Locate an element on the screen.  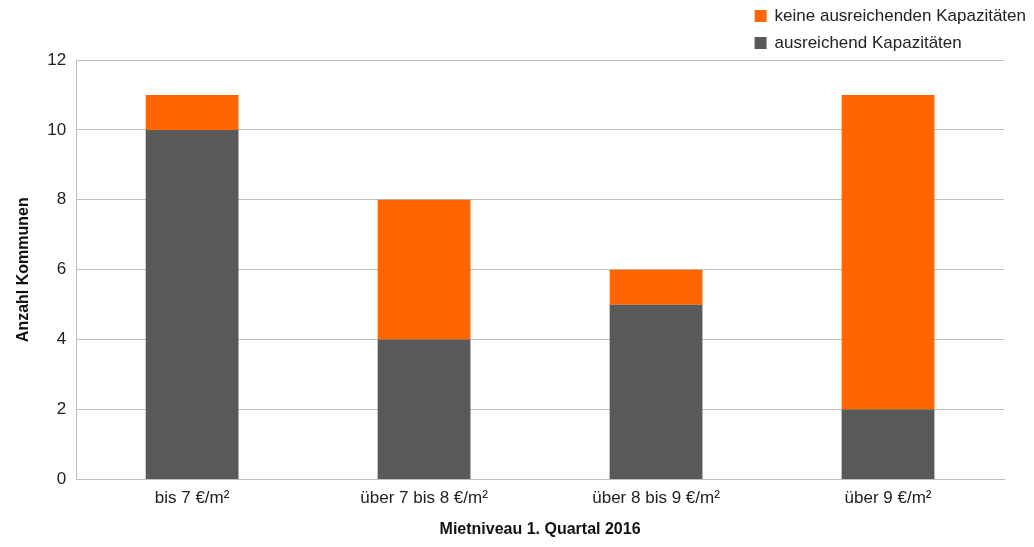
x-tick-label: über 8 bis 9 €/m² is located at coordinates (656, 498).